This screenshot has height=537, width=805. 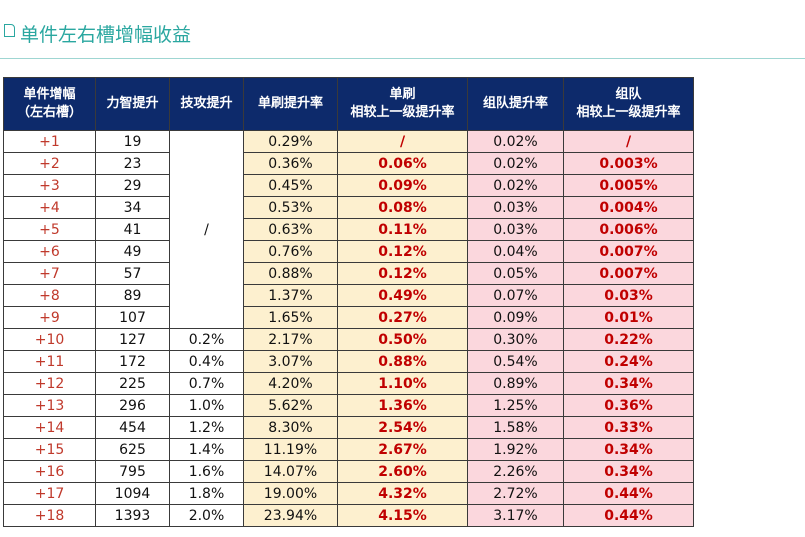 I want to click on title-divider, so click(x=402, y=58).